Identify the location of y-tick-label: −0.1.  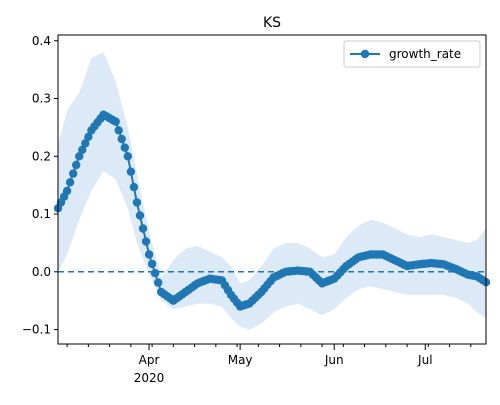
(36, 330).